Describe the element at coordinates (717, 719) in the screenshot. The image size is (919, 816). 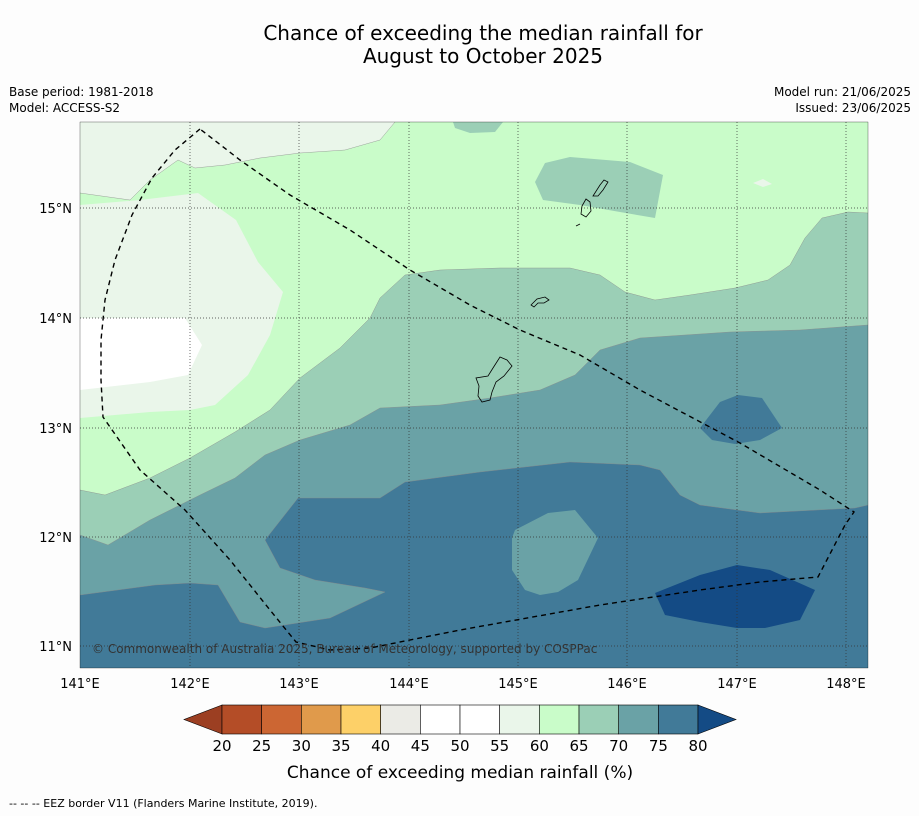
I see `colorbar-over-arrow` at that location.